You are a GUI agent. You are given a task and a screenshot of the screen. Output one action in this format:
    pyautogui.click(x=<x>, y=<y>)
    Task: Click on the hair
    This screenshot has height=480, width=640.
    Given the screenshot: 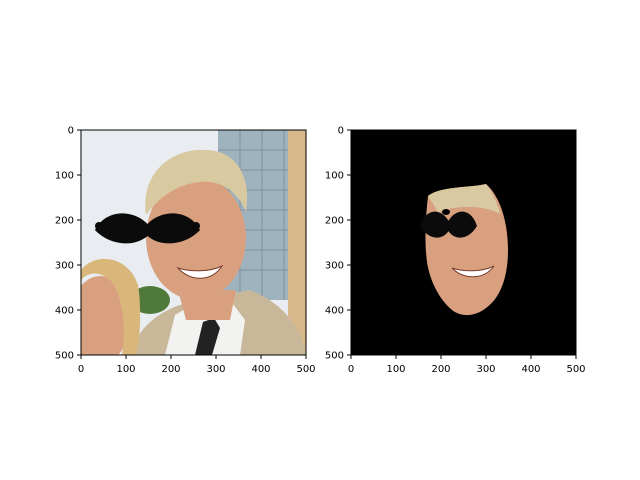 What is the action you would take?
    pyautogui.click(x=196, y=182)
    